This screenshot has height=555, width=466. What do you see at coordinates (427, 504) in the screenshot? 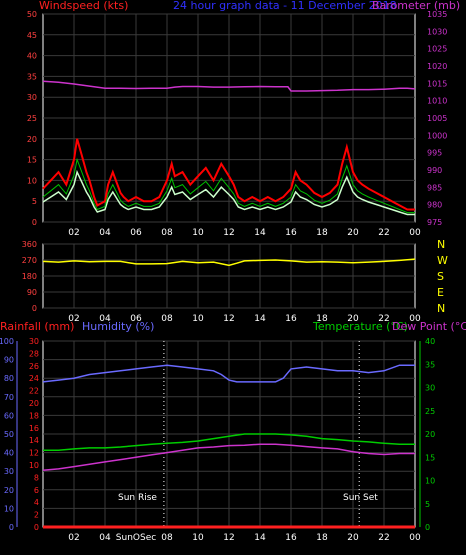
I see `temperature-y-tick: 5` at bounding box center [427, 504].